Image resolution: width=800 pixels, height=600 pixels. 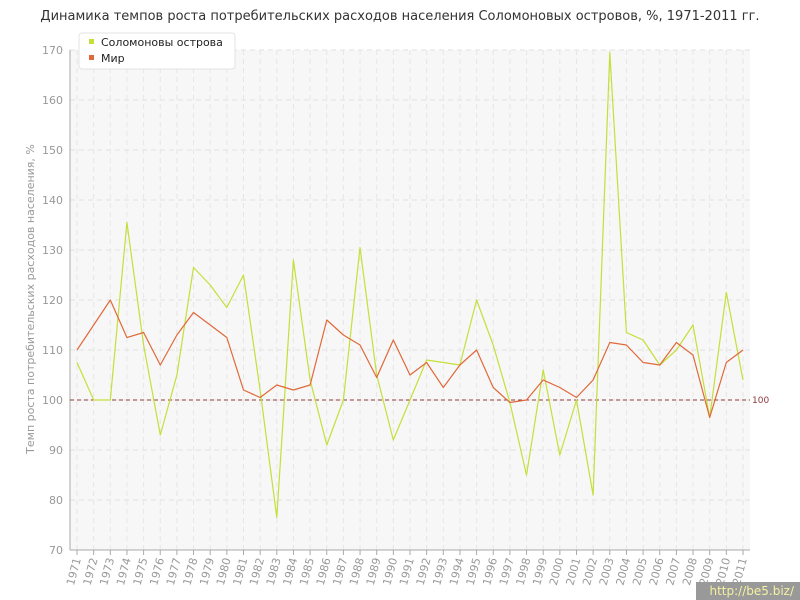 What do you see at coordinates (56, 500) in the screenshot?
I see `y-tick-label: 80` at bounding box center [56, 500].